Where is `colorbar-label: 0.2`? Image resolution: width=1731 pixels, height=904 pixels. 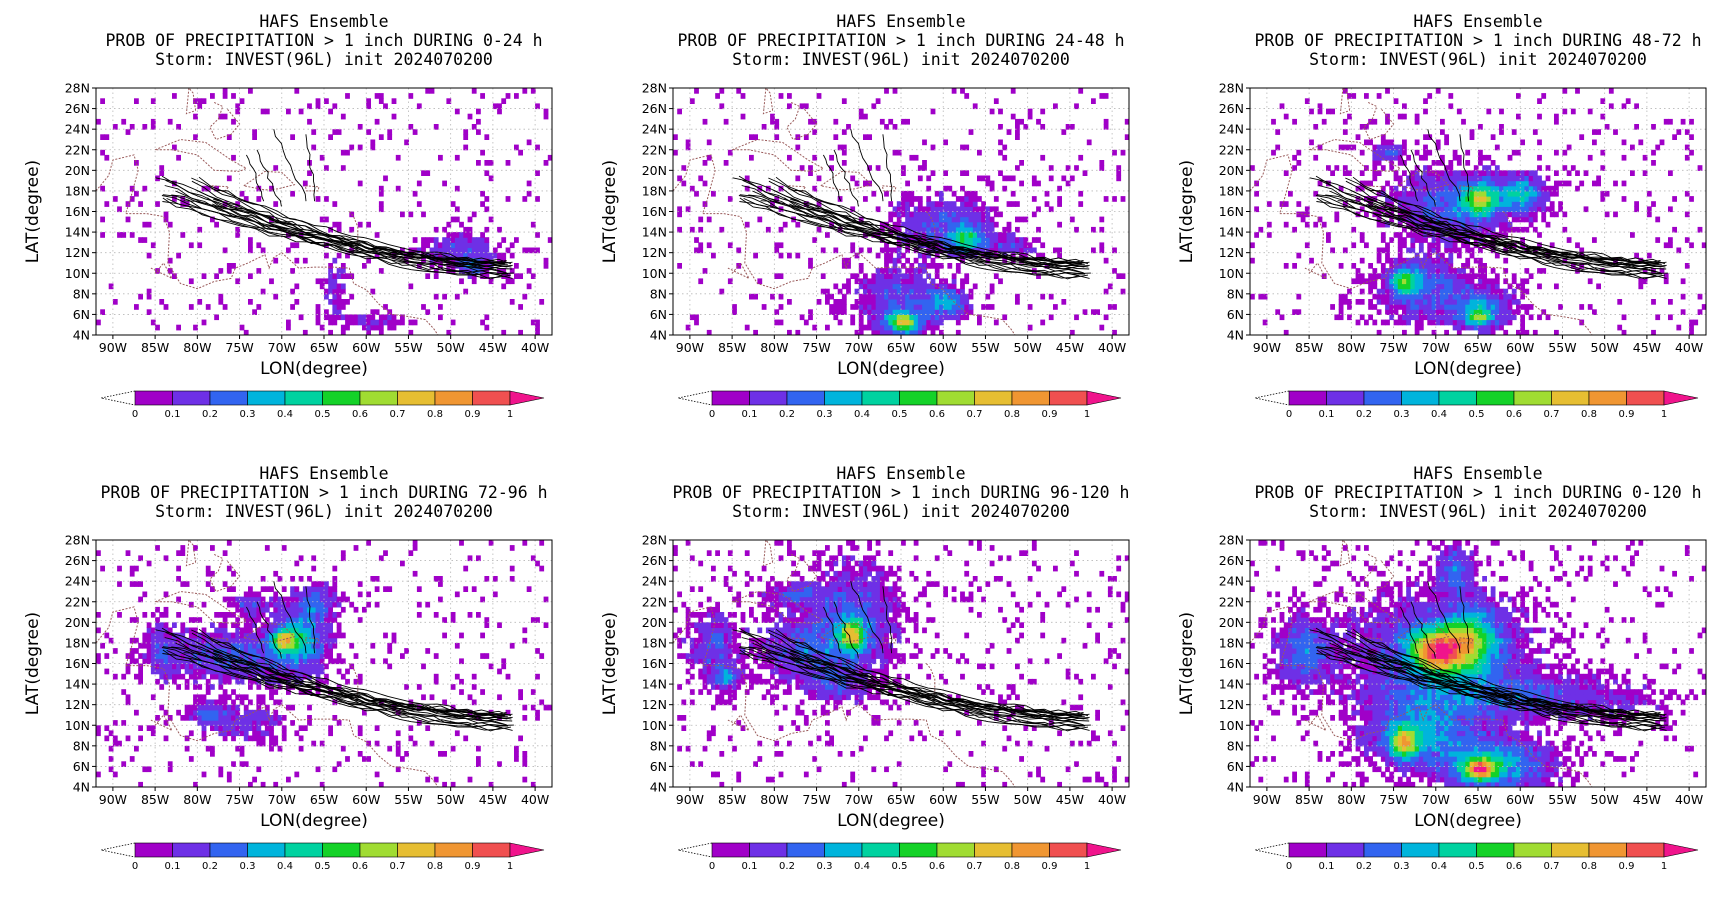 colorbar-label: 0.2 is located at coordinates (1364, 414).